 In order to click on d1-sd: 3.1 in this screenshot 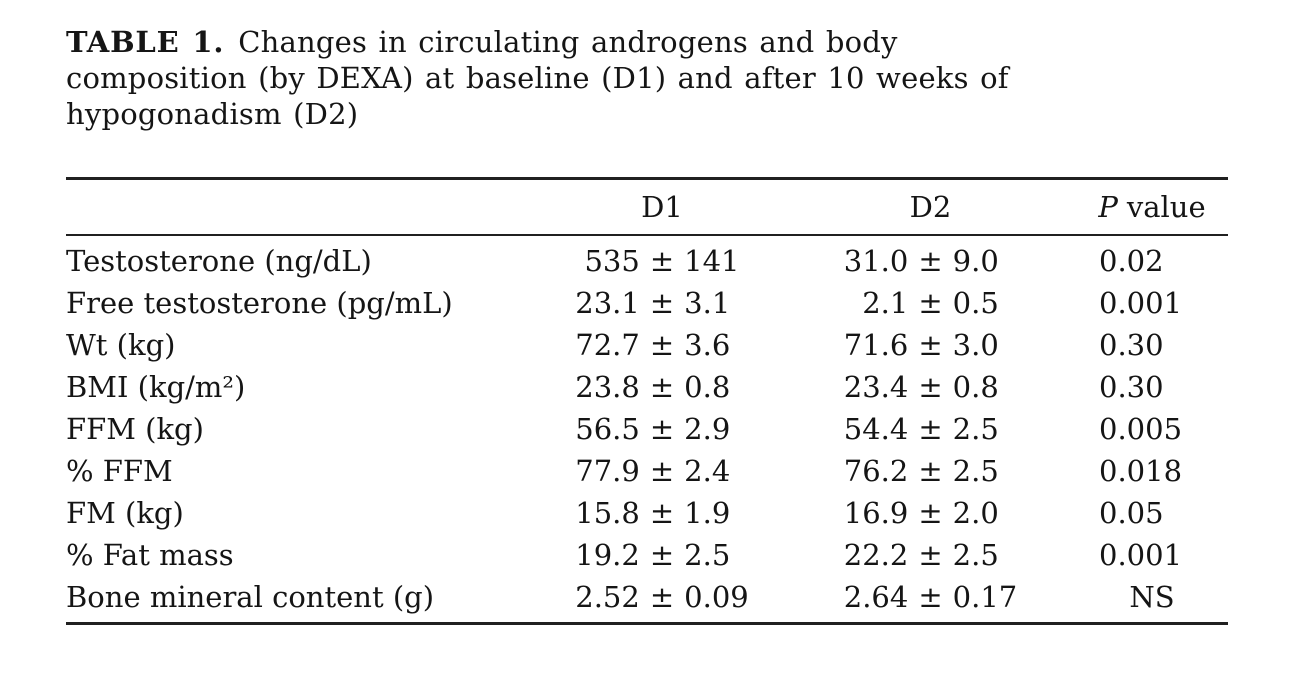, I will do `click(707, 303)`.